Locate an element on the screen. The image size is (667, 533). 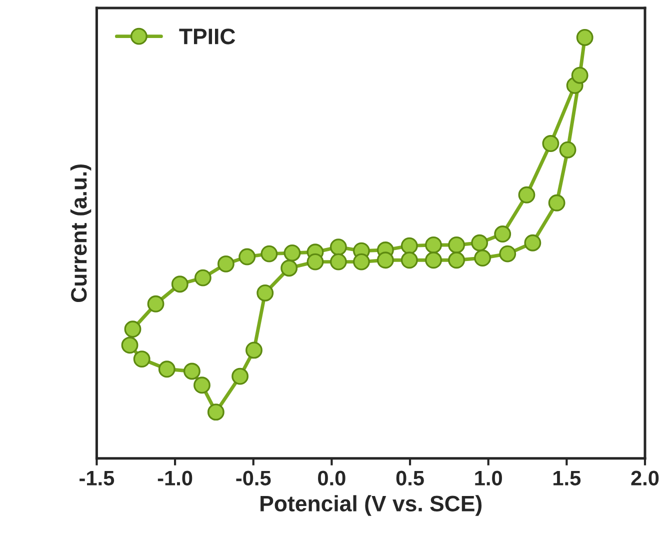
x-tick-label: -1.5 is located at coordinates (97, 478).